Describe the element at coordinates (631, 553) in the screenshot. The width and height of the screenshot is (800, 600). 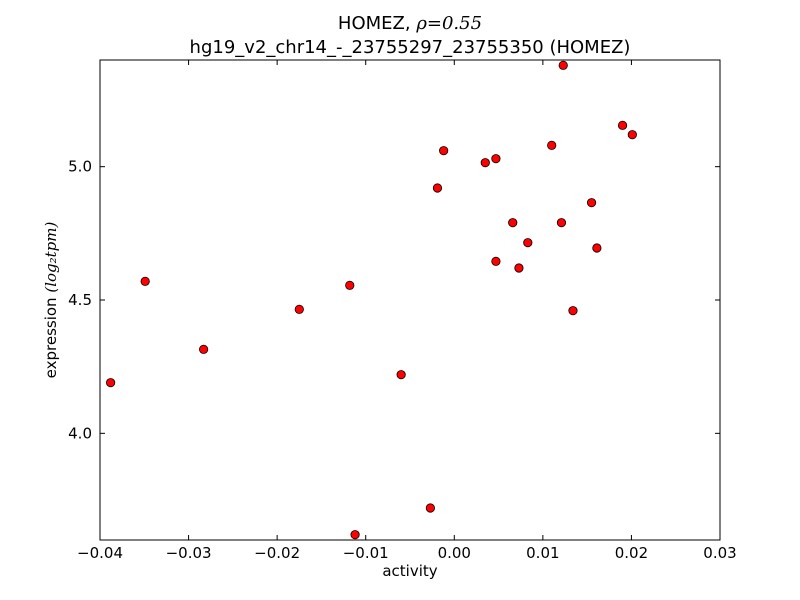
I see `x-tick-label: 0.02` at that location.